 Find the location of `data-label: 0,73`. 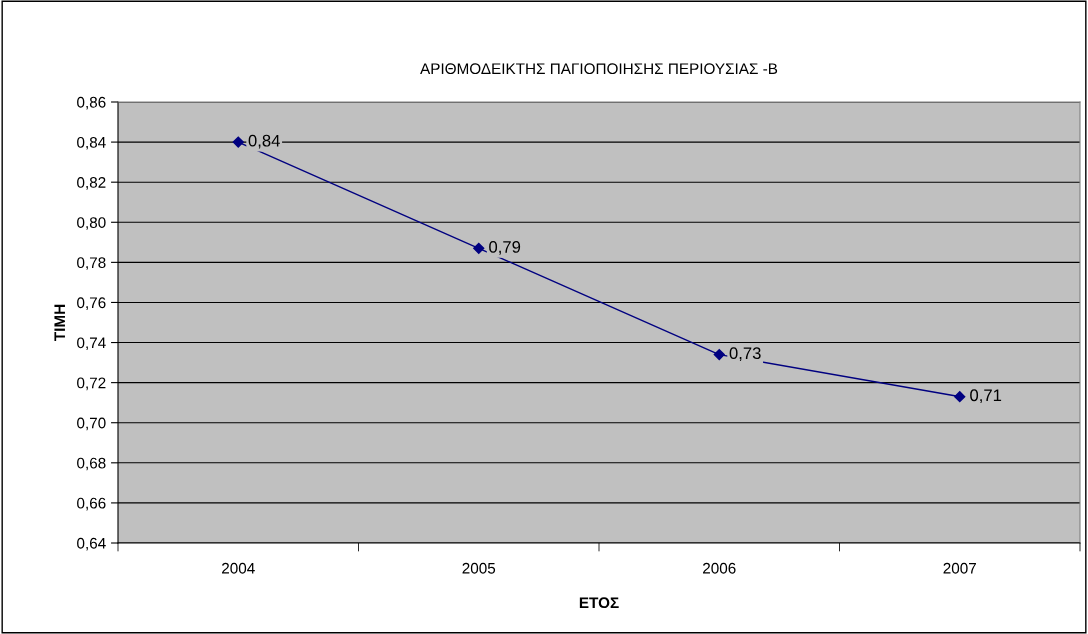

data-label: 0,73 is located at coordinates (745, 354).